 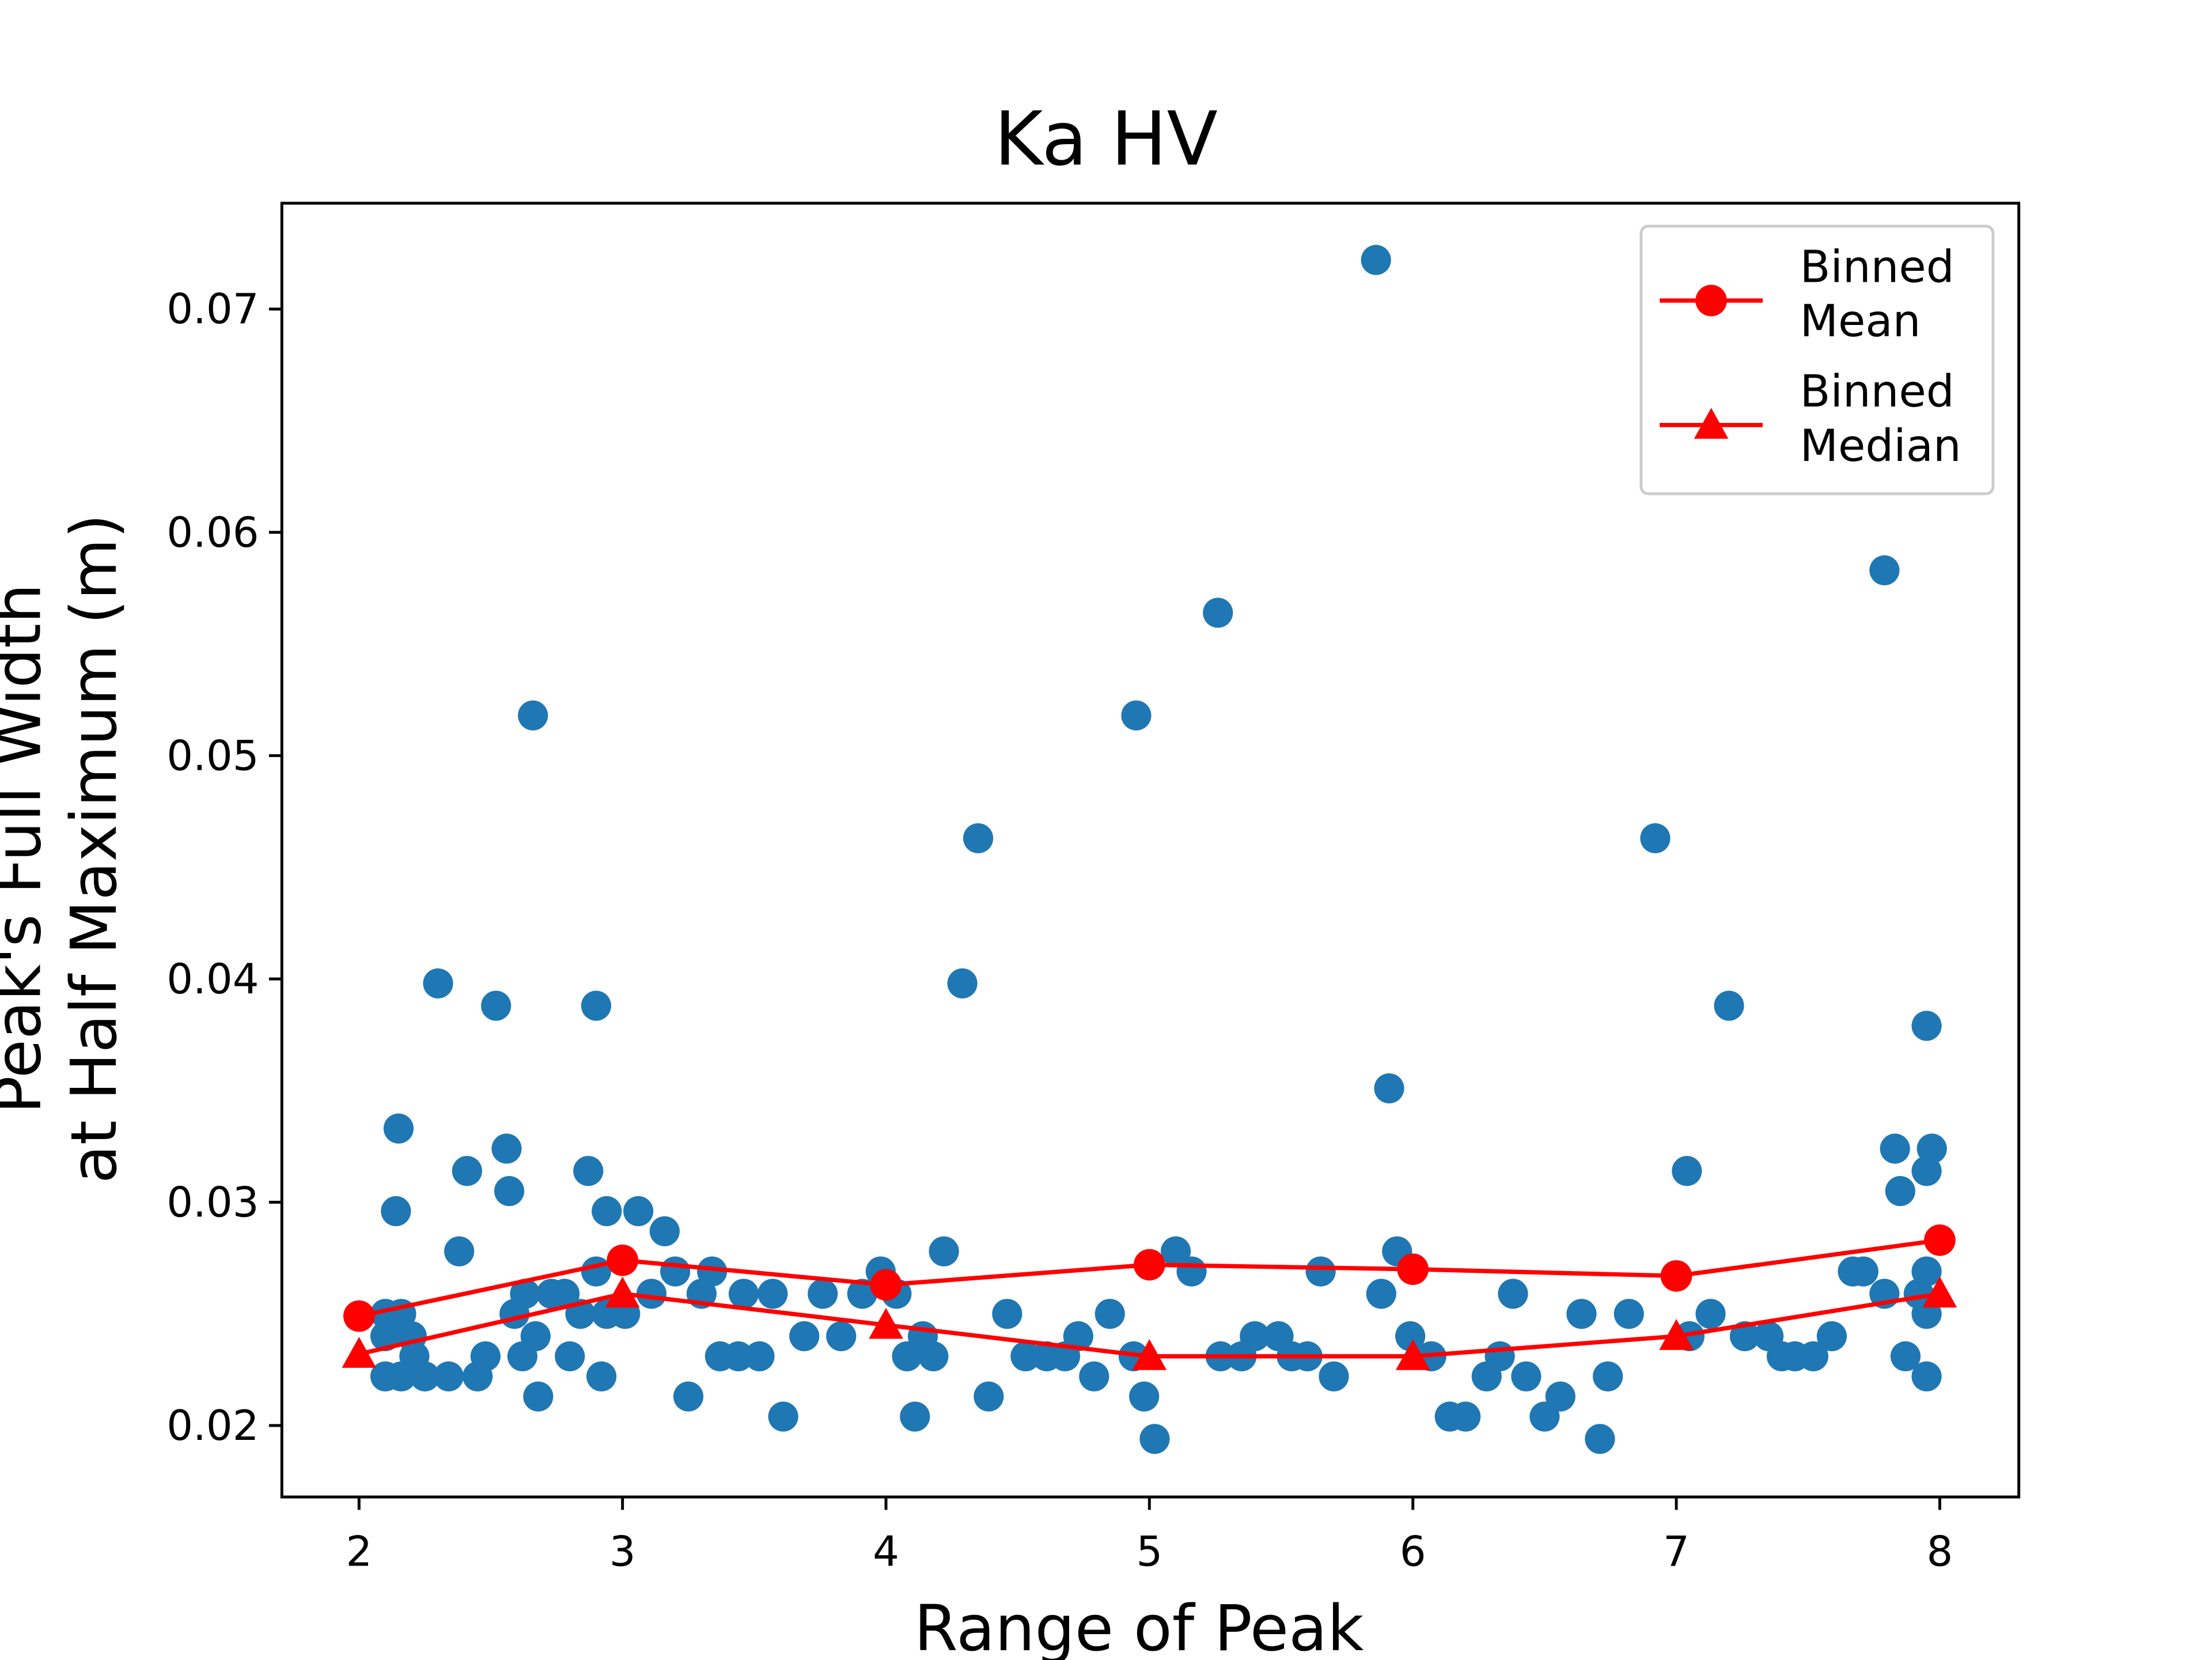 What do you see at coordinates (212, 309) in the screenshot?
I see `y-tick-label: 0.07` at bounding box center [212, 309].